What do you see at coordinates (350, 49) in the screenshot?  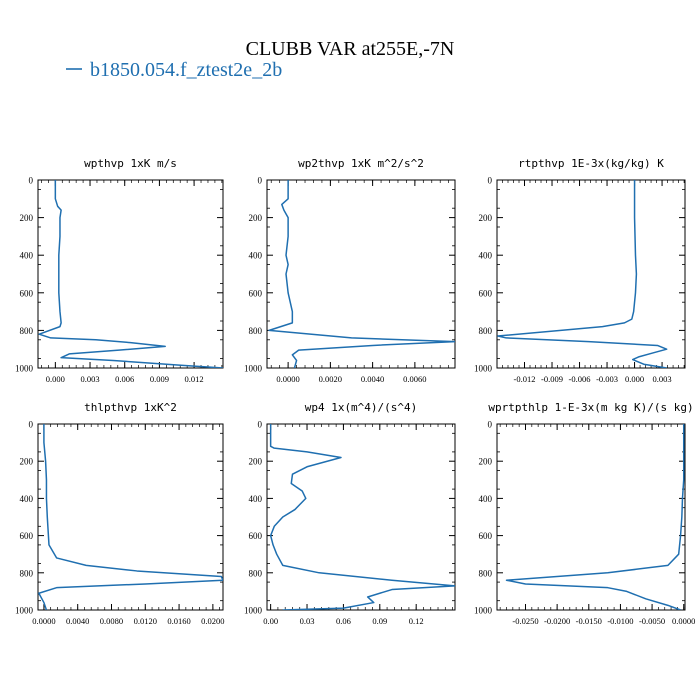 I see `figure-title: CLUBB VAR at255E,-7N` at bounding box center [350, 49].